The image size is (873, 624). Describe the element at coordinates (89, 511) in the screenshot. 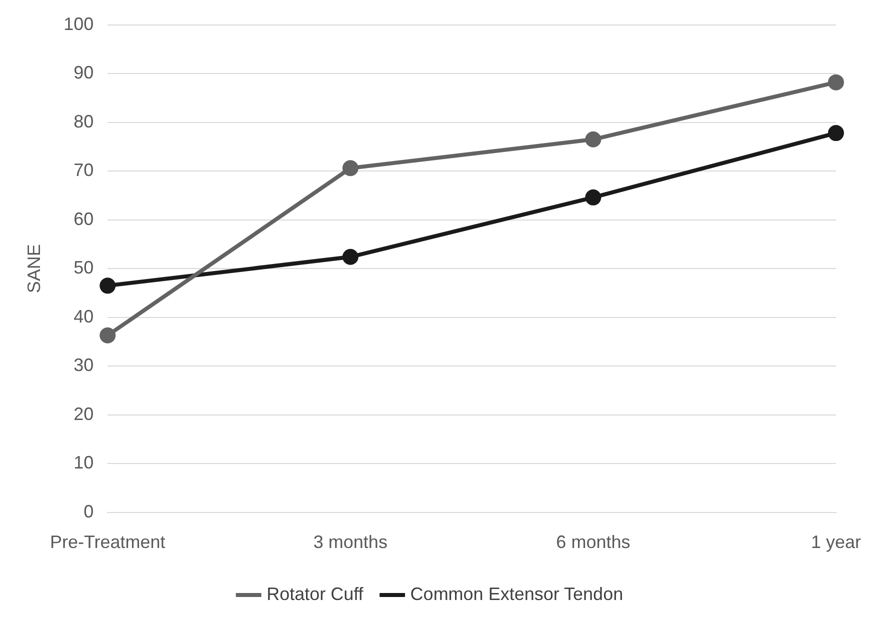

I see `y-tick-label: 0` at that location.